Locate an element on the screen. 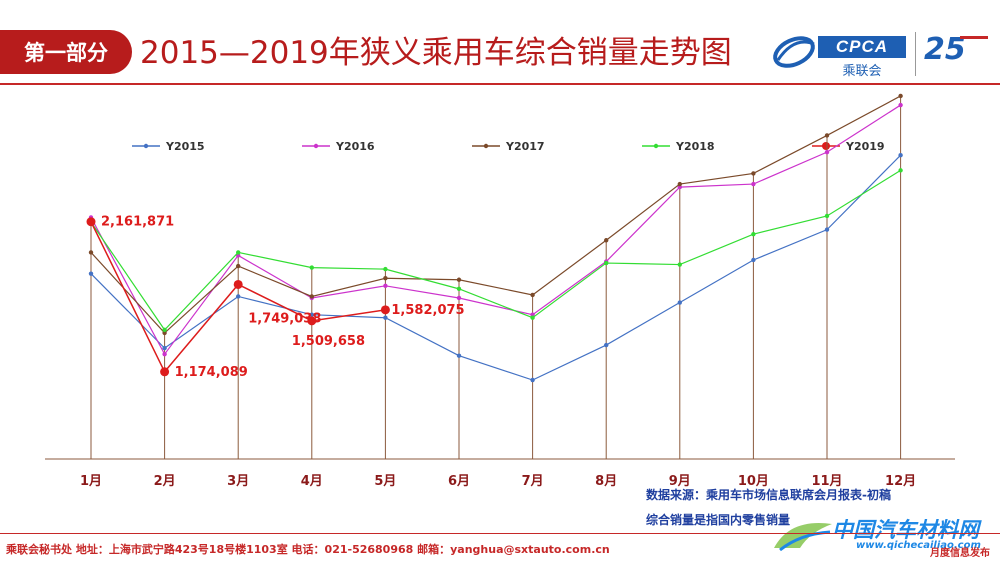  footer-rule is located at coordinates (500, 533).